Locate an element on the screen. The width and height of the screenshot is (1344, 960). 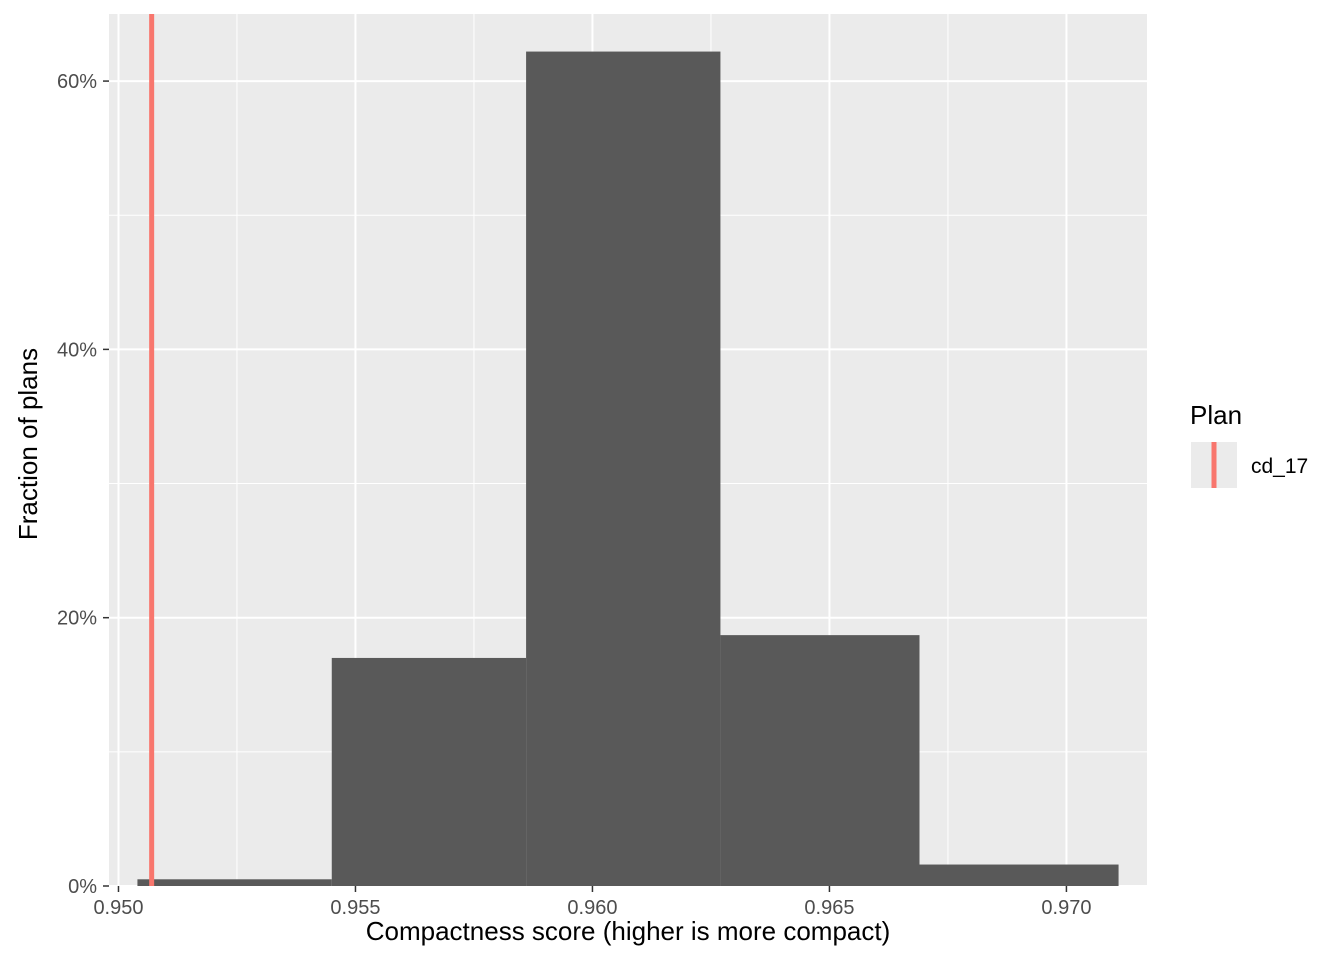
x-tick-label: 0.965 is located at coordinates (829, 908).